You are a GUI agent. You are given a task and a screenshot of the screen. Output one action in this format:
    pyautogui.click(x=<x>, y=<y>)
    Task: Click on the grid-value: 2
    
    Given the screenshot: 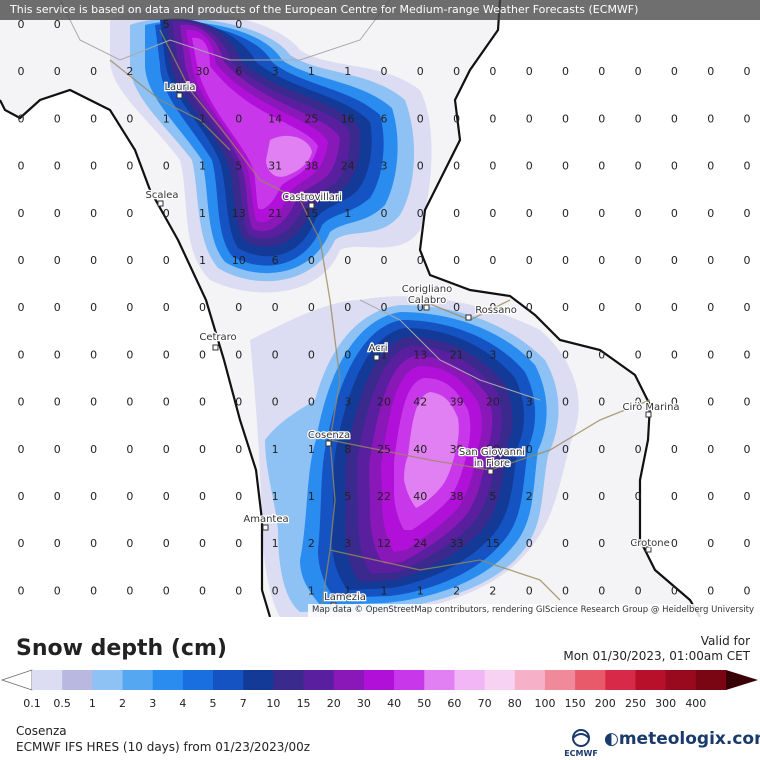 What is the action you would take?
    pyautogui.click(x=311, y=543)
    